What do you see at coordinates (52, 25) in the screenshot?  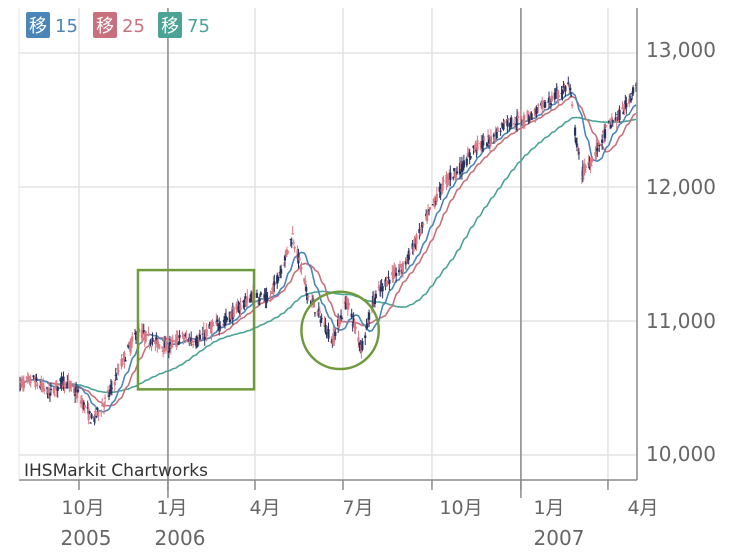 I see `legend-item-ma15: 移 15` at bounding box center [52, 25].